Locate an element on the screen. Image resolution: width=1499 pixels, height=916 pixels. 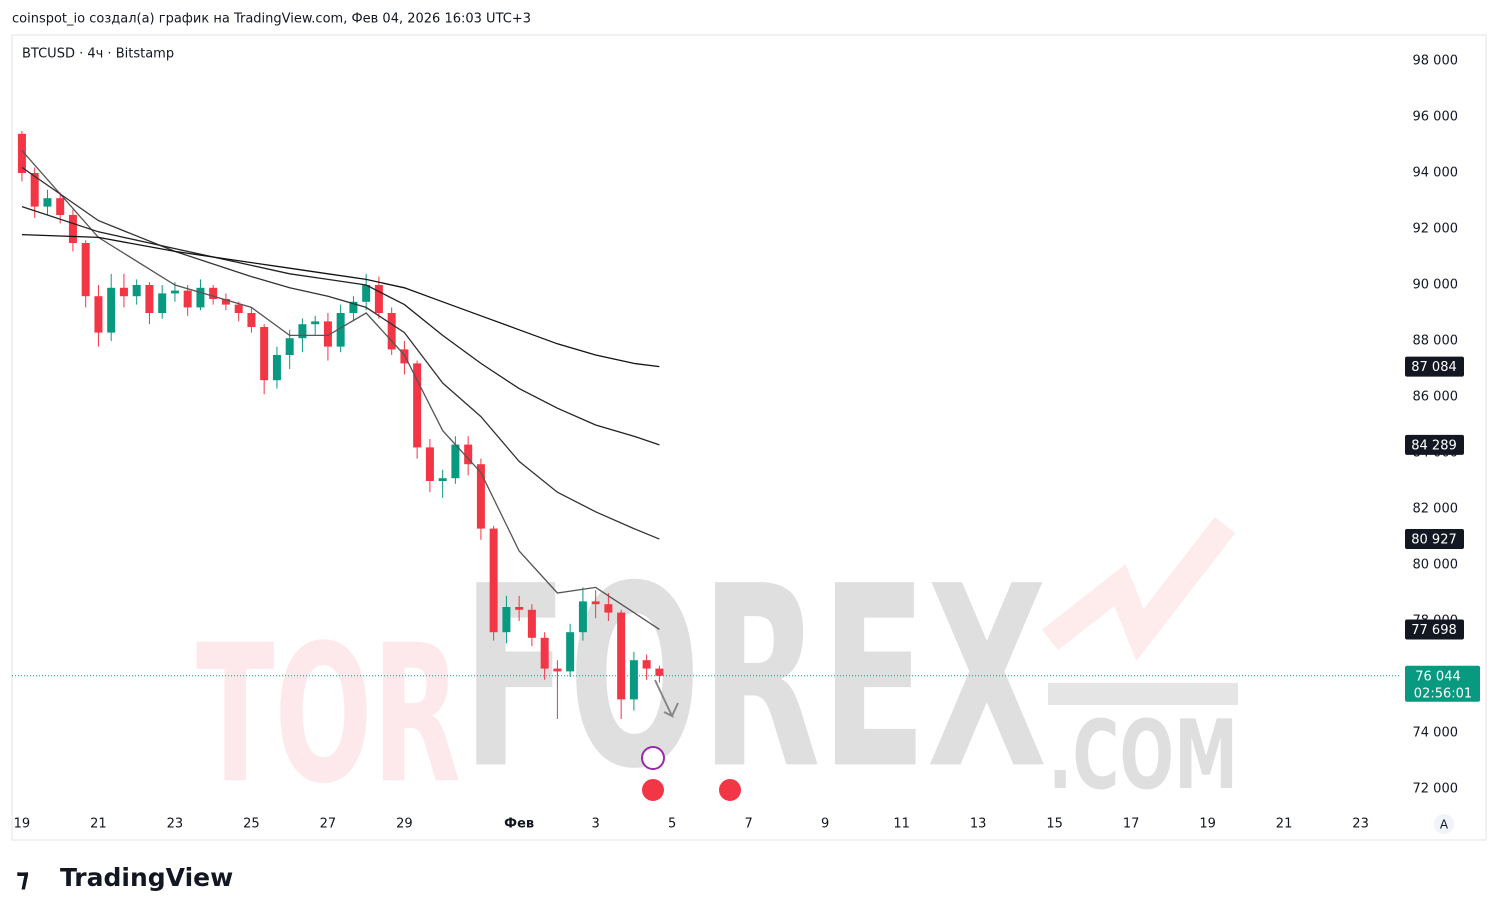
watermark-text: FOREX is located at coordinates (754, 677).